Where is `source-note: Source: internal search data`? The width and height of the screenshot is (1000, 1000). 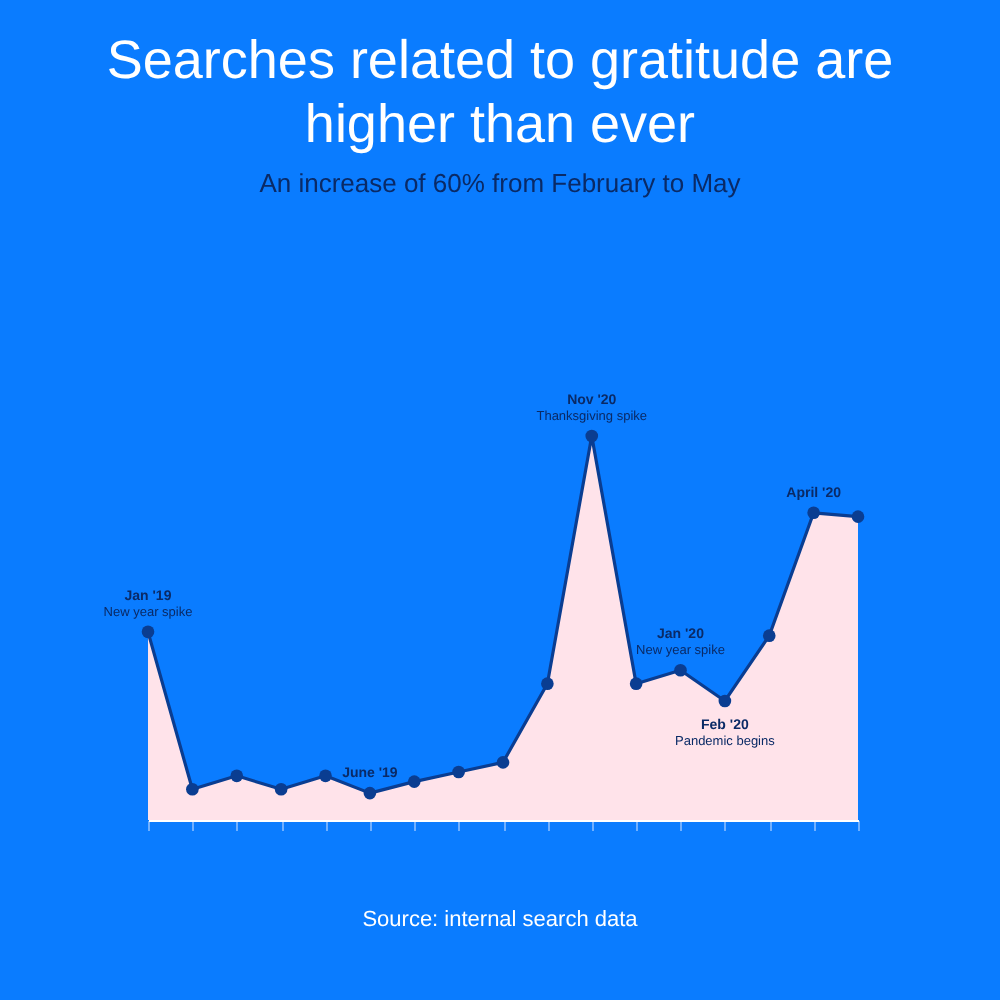
source-note: Source: internal search data is located at coordinates (500, 920).